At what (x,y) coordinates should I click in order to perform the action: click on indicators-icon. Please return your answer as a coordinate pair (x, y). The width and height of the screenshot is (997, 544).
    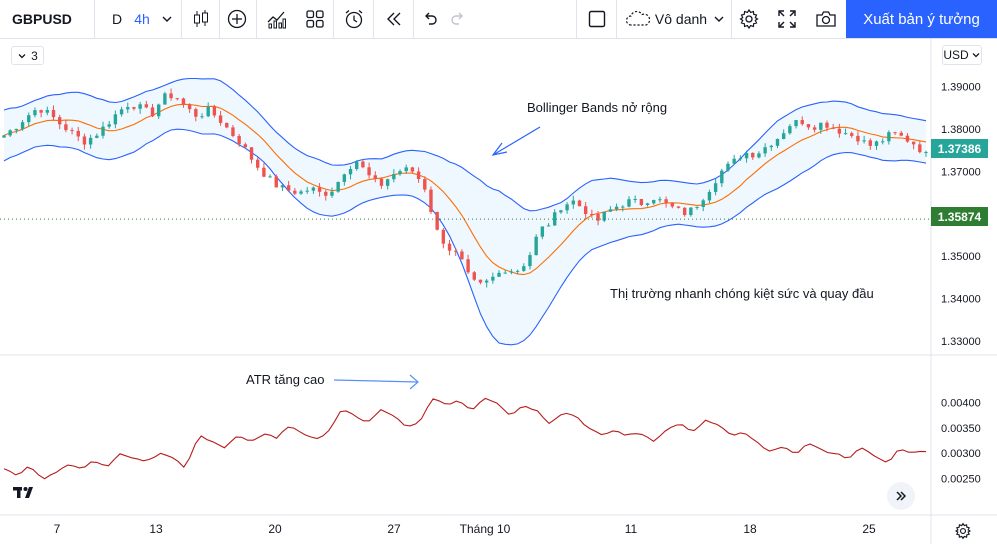
    Looking at the image, I should click on (276, 20).